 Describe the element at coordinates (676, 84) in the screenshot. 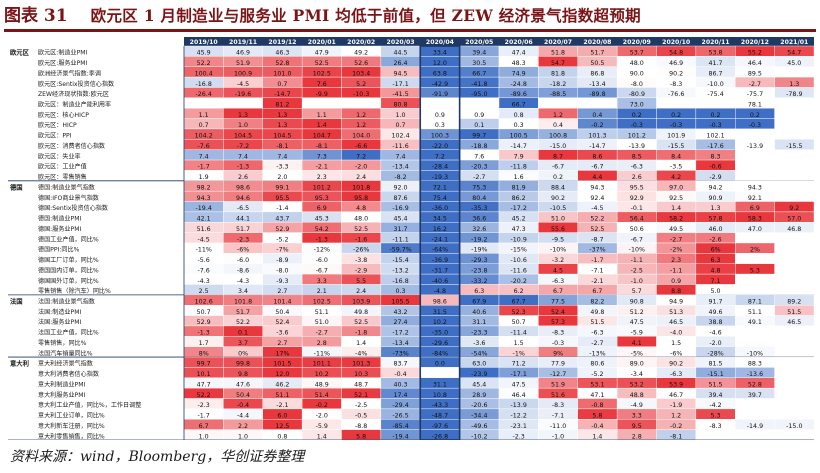

I see `cell-value: -8.3` at that location.